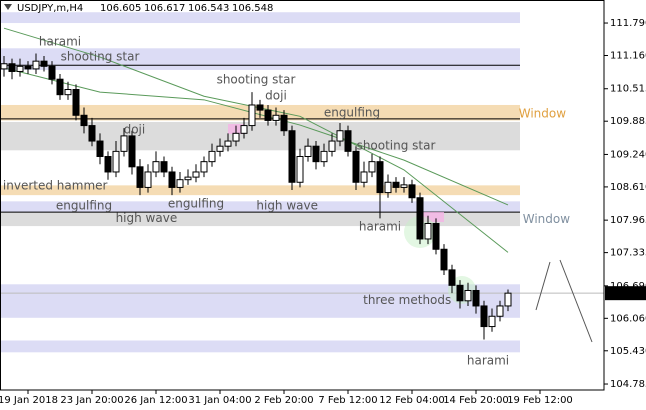  I want to click on y-tick-label: 109.240, so click(628, 154).